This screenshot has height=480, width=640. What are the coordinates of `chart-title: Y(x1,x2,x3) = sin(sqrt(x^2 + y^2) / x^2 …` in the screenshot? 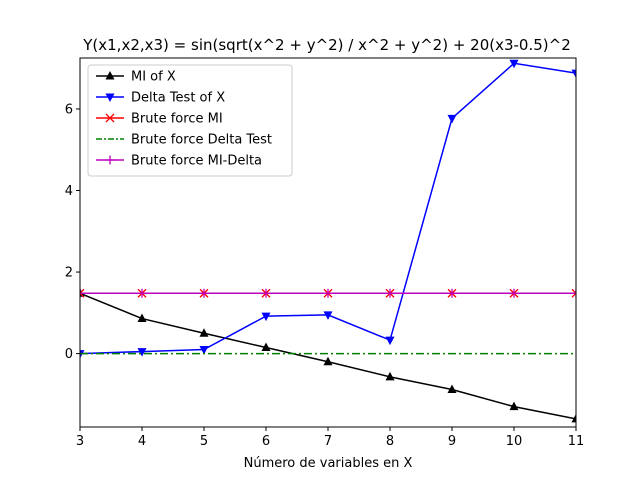 It's located at (326, 45).